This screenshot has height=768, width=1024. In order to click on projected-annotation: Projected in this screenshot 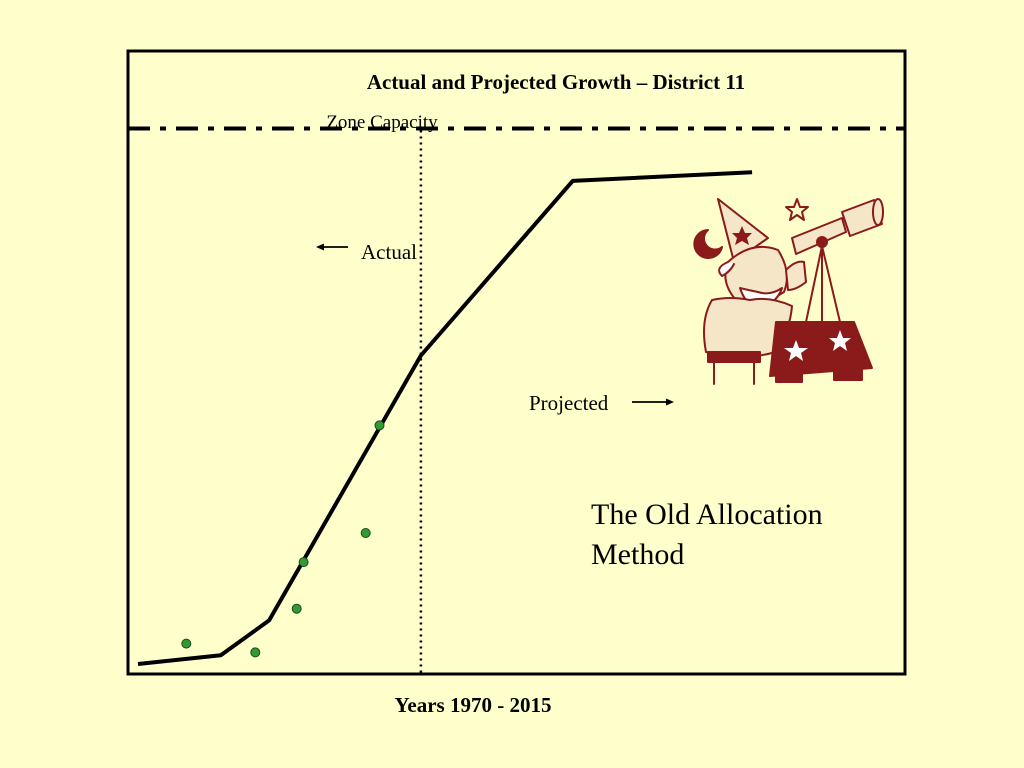, I will do `click(601, 403)`.